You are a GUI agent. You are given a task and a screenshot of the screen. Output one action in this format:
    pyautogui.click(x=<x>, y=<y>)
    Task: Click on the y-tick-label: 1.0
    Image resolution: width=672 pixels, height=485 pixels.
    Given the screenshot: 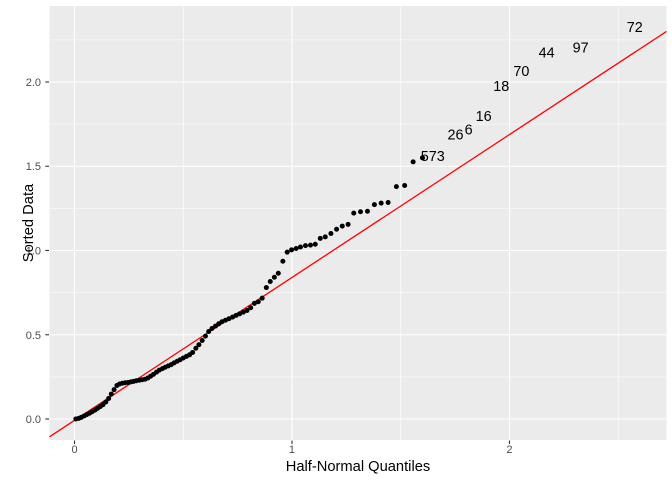 What is the action you would take?
    pyautogui.click(x=33, y=251)
    